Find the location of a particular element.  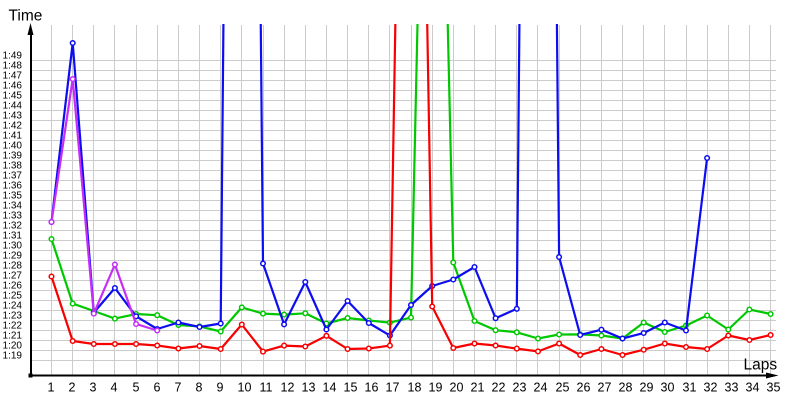

svg-text: 25 is located at coordinates (563, 388).